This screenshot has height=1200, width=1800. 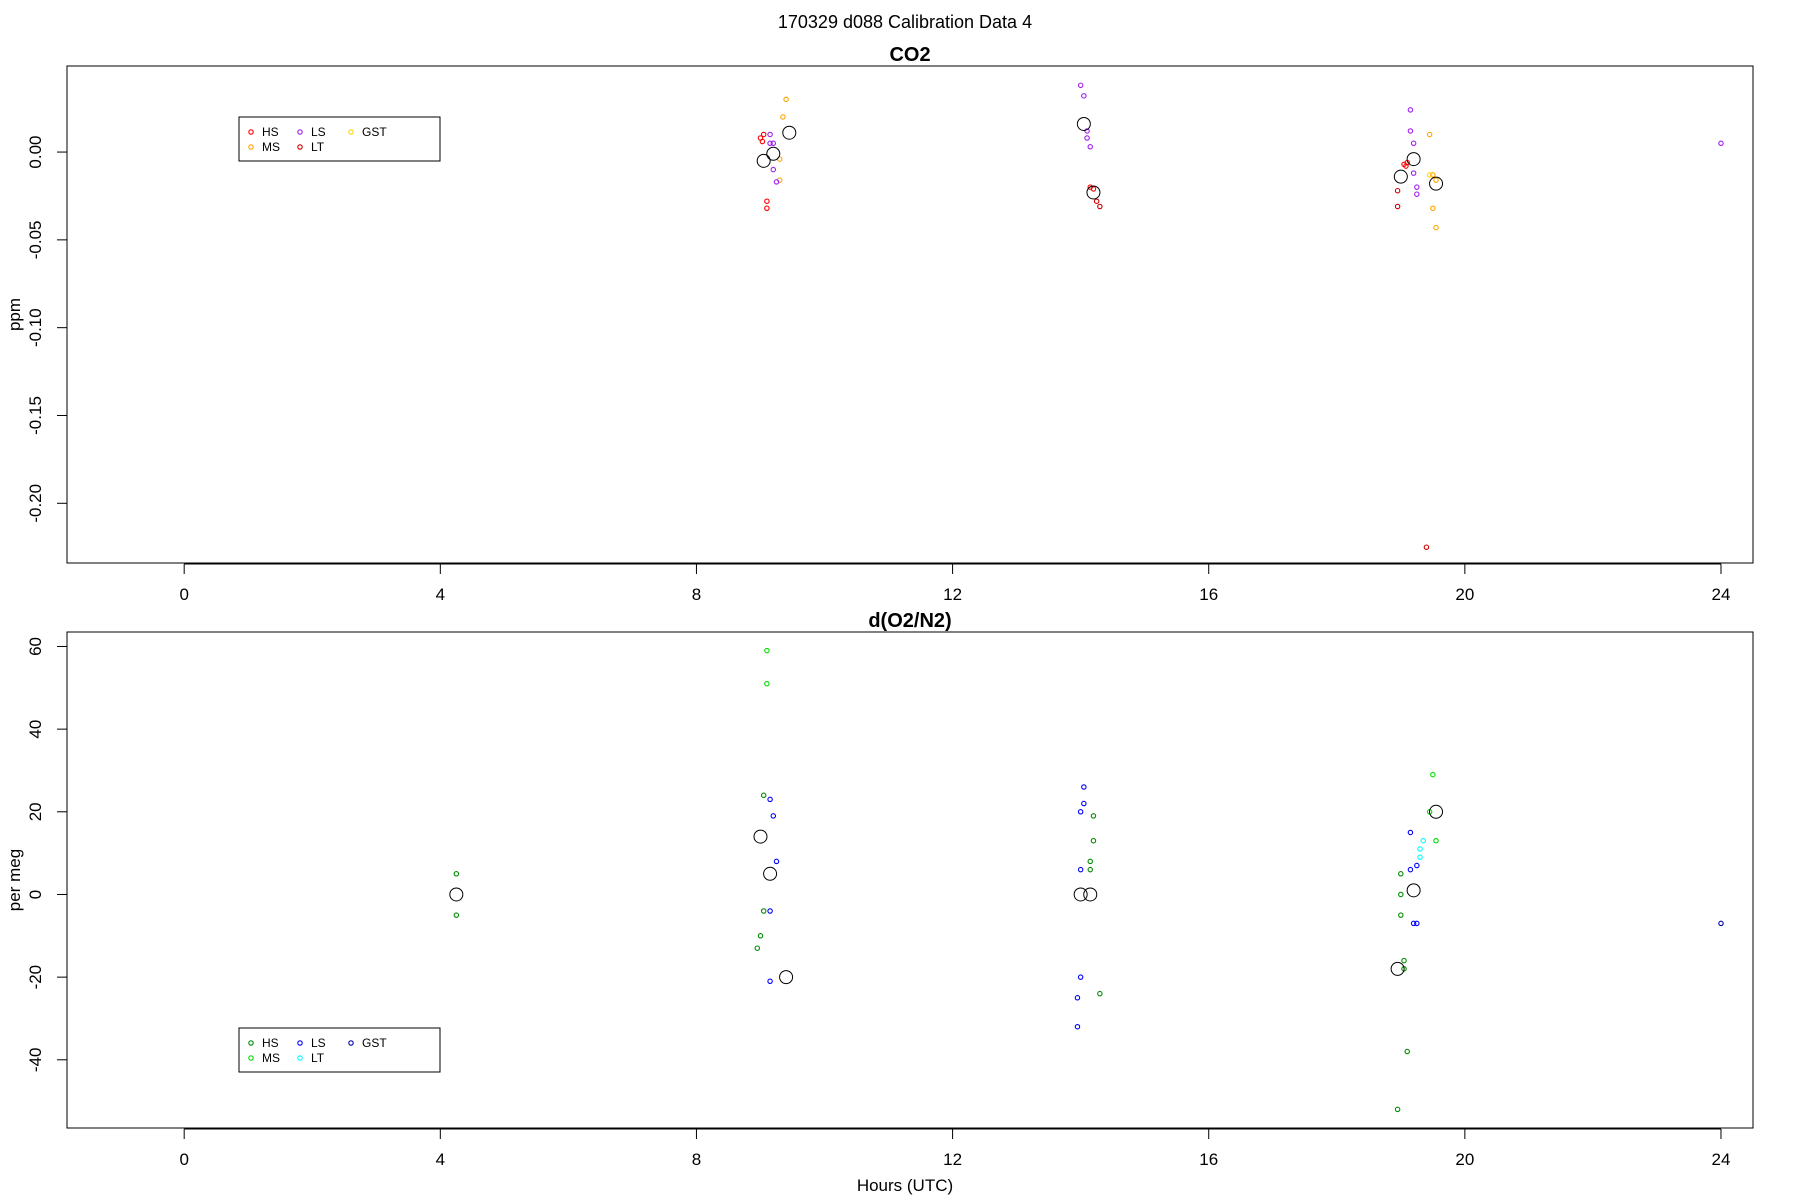 What do you see at coordinates (318, 132) in the screenshot?
I see `chart0-legend-label: LS` at bounding box center [318, 132].